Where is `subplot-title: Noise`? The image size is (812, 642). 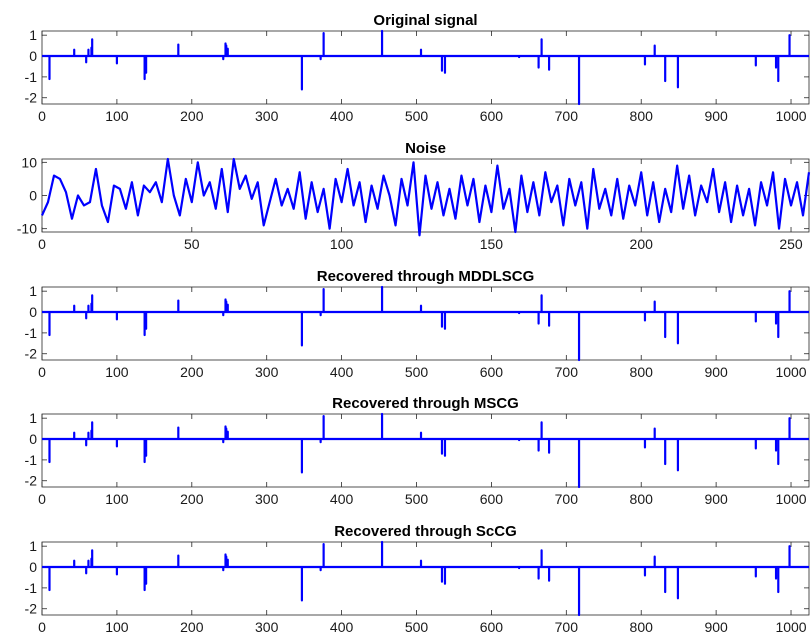
subplot-title: Noise is located at coordinates (425, 148).